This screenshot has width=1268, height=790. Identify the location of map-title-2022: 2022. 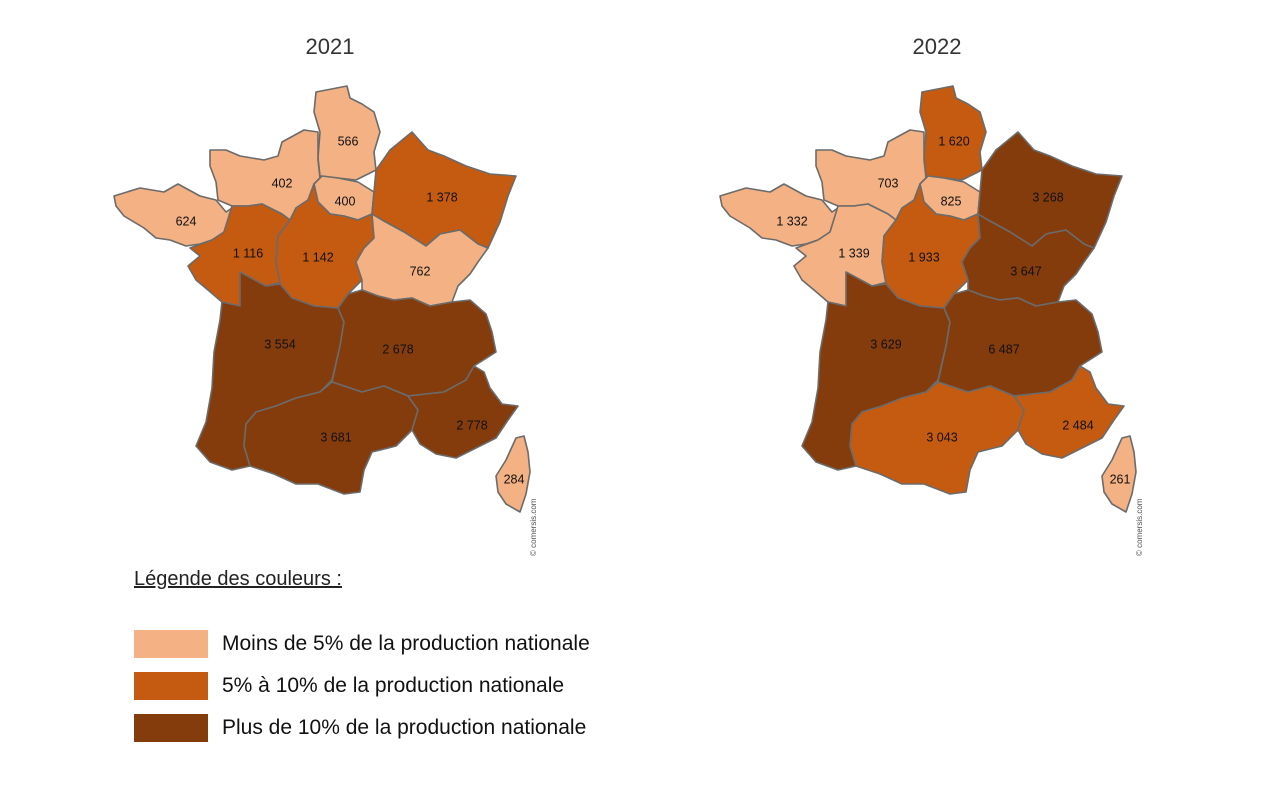
(937, 46).